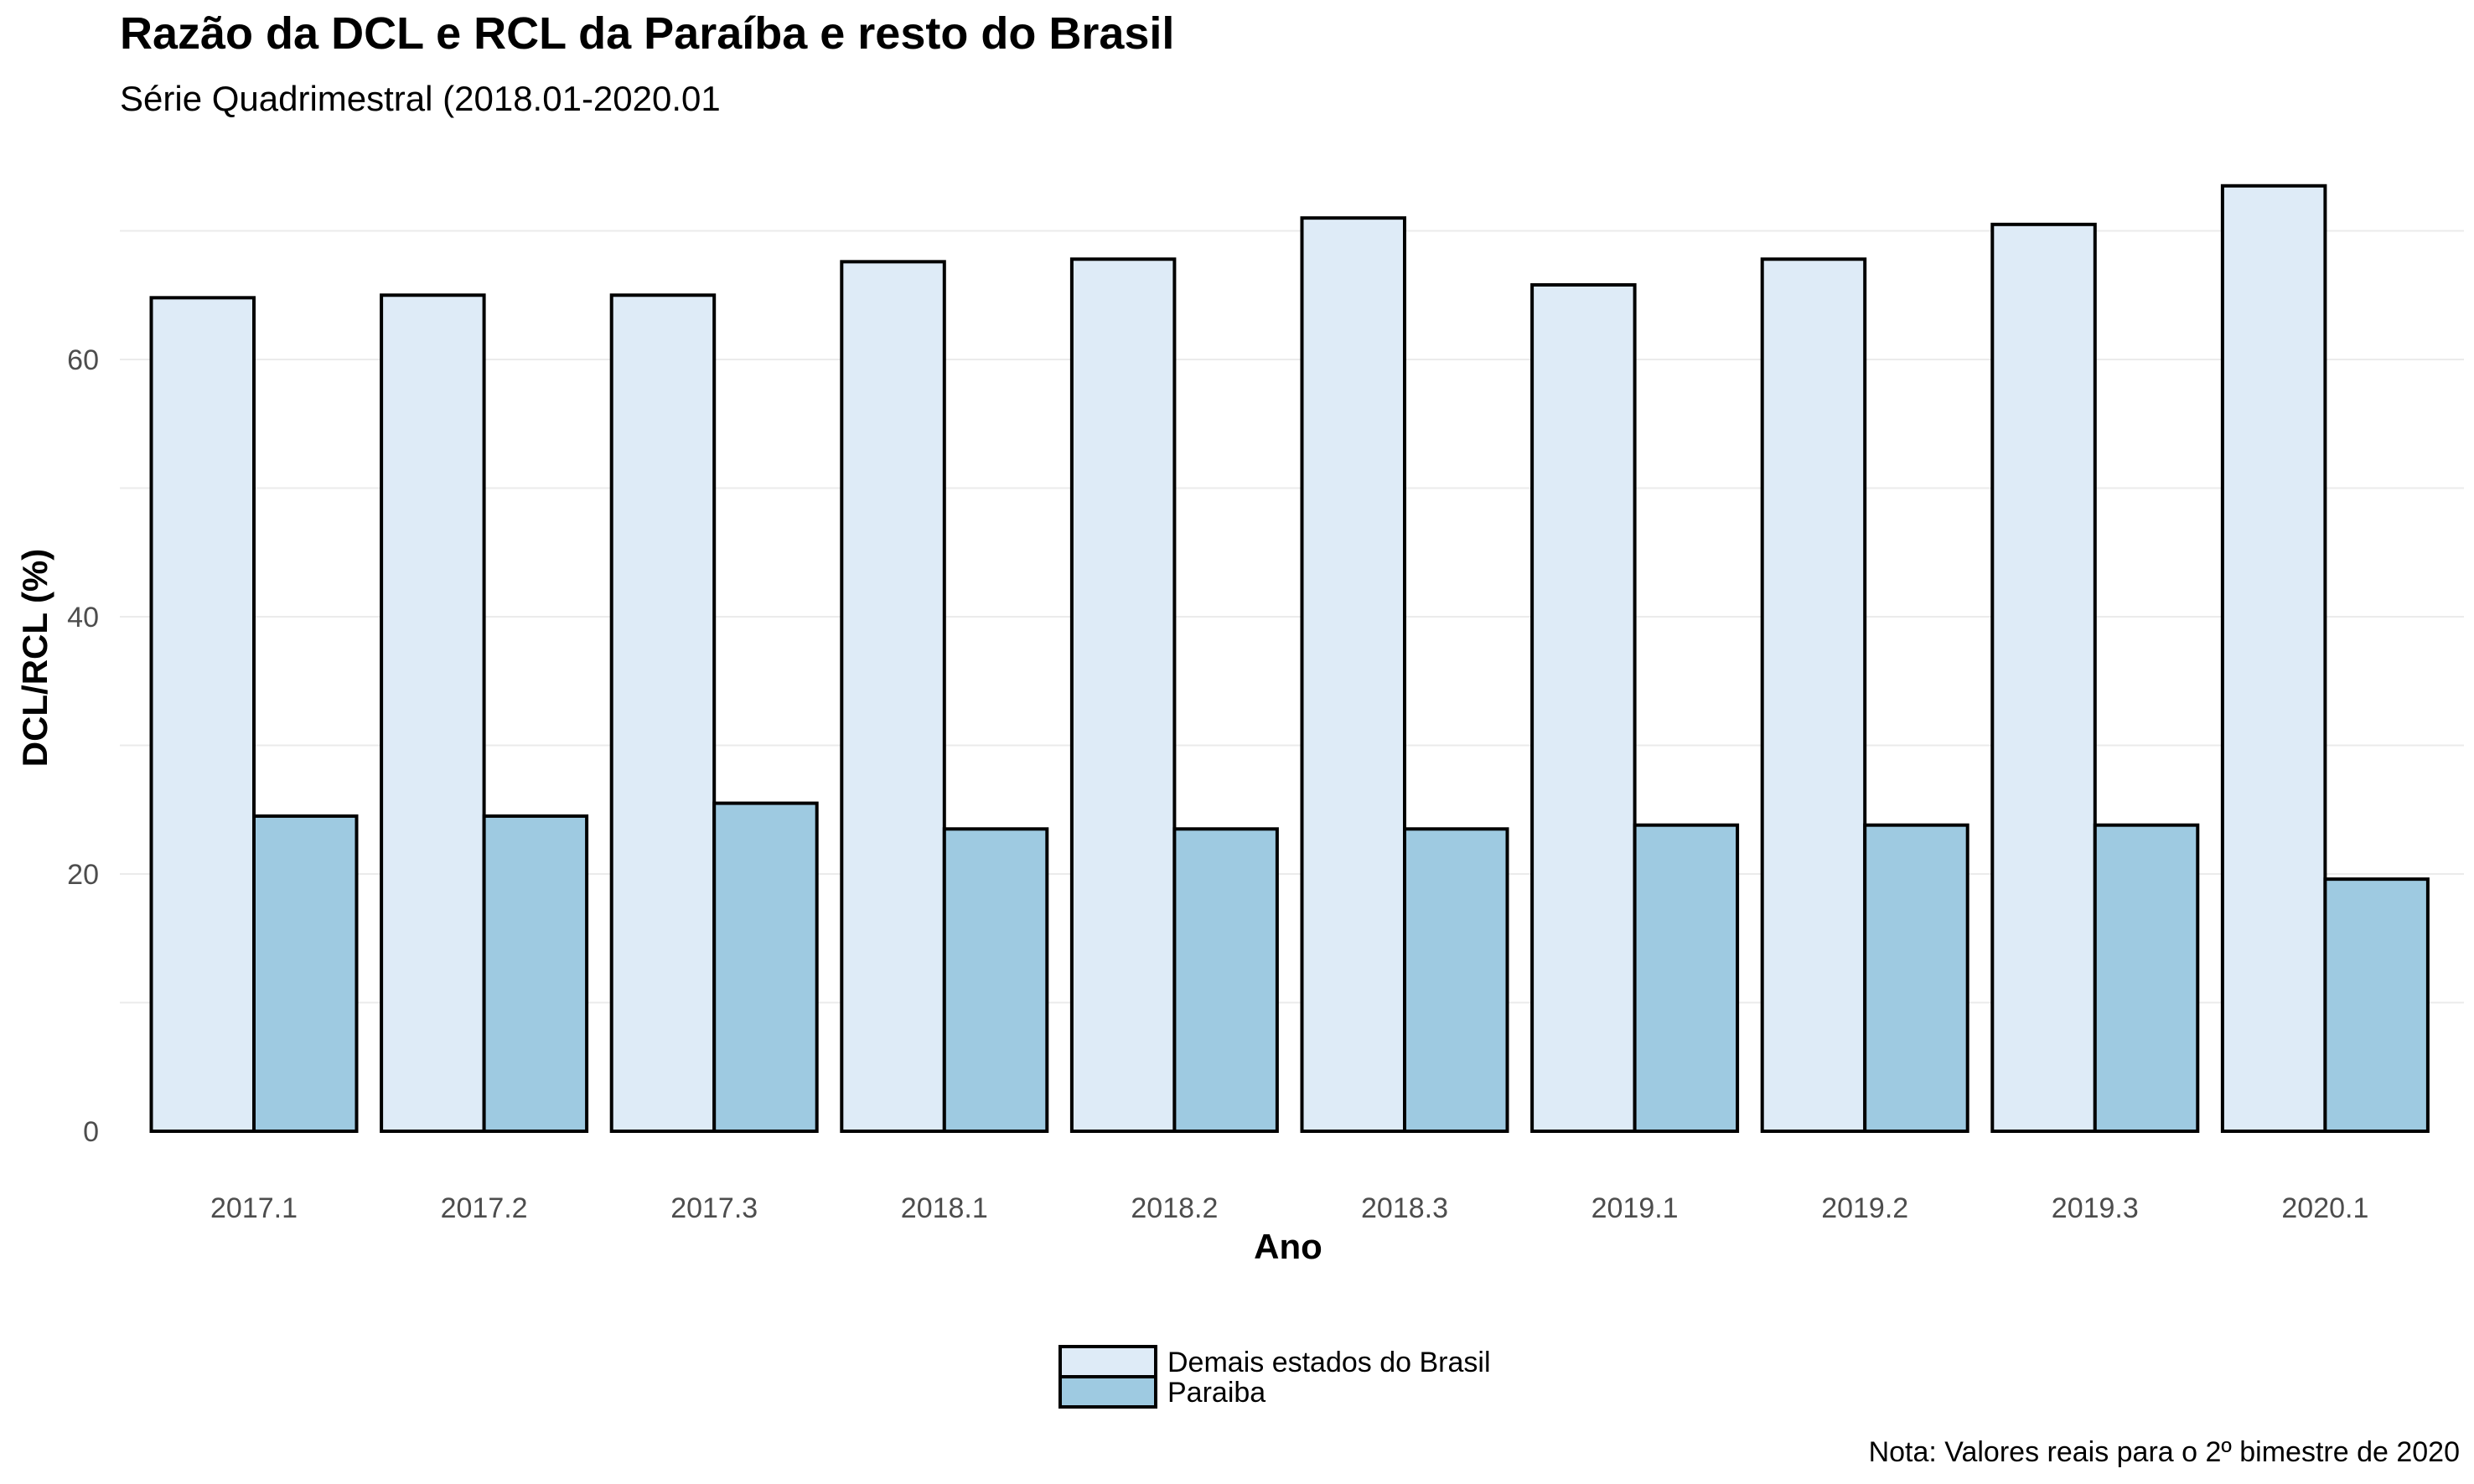 The height and width of the screenshot is (1484, 2474). Describe the element at coordinates (893, 697) in the screenshot. I see `bar-demais-2018.1` at that location.